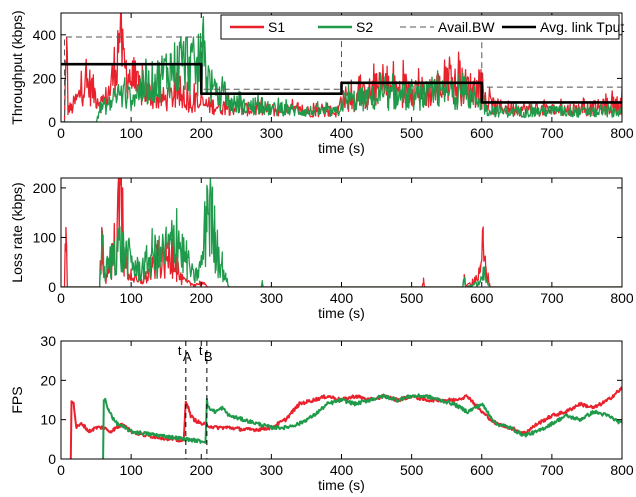  I want to click on legend-label-s1: S1, so click(276, 27).